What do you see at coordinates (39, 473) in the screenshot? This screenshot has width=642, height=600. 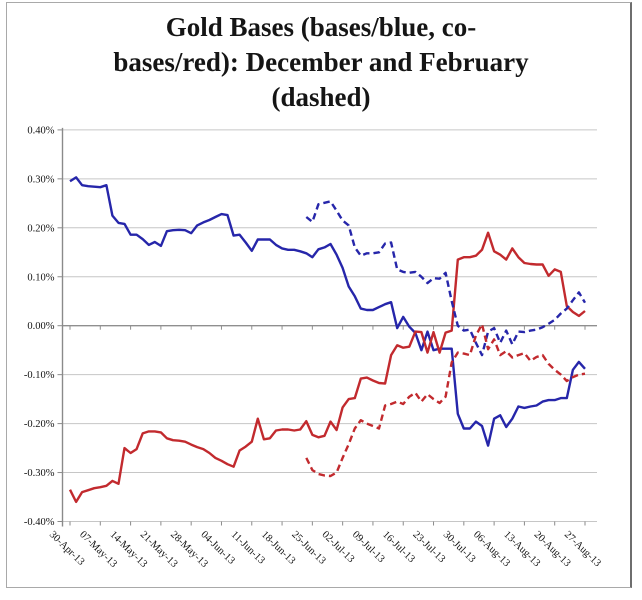 I see `y-axis-label: -0.30%` at bounding box center [39, 473].